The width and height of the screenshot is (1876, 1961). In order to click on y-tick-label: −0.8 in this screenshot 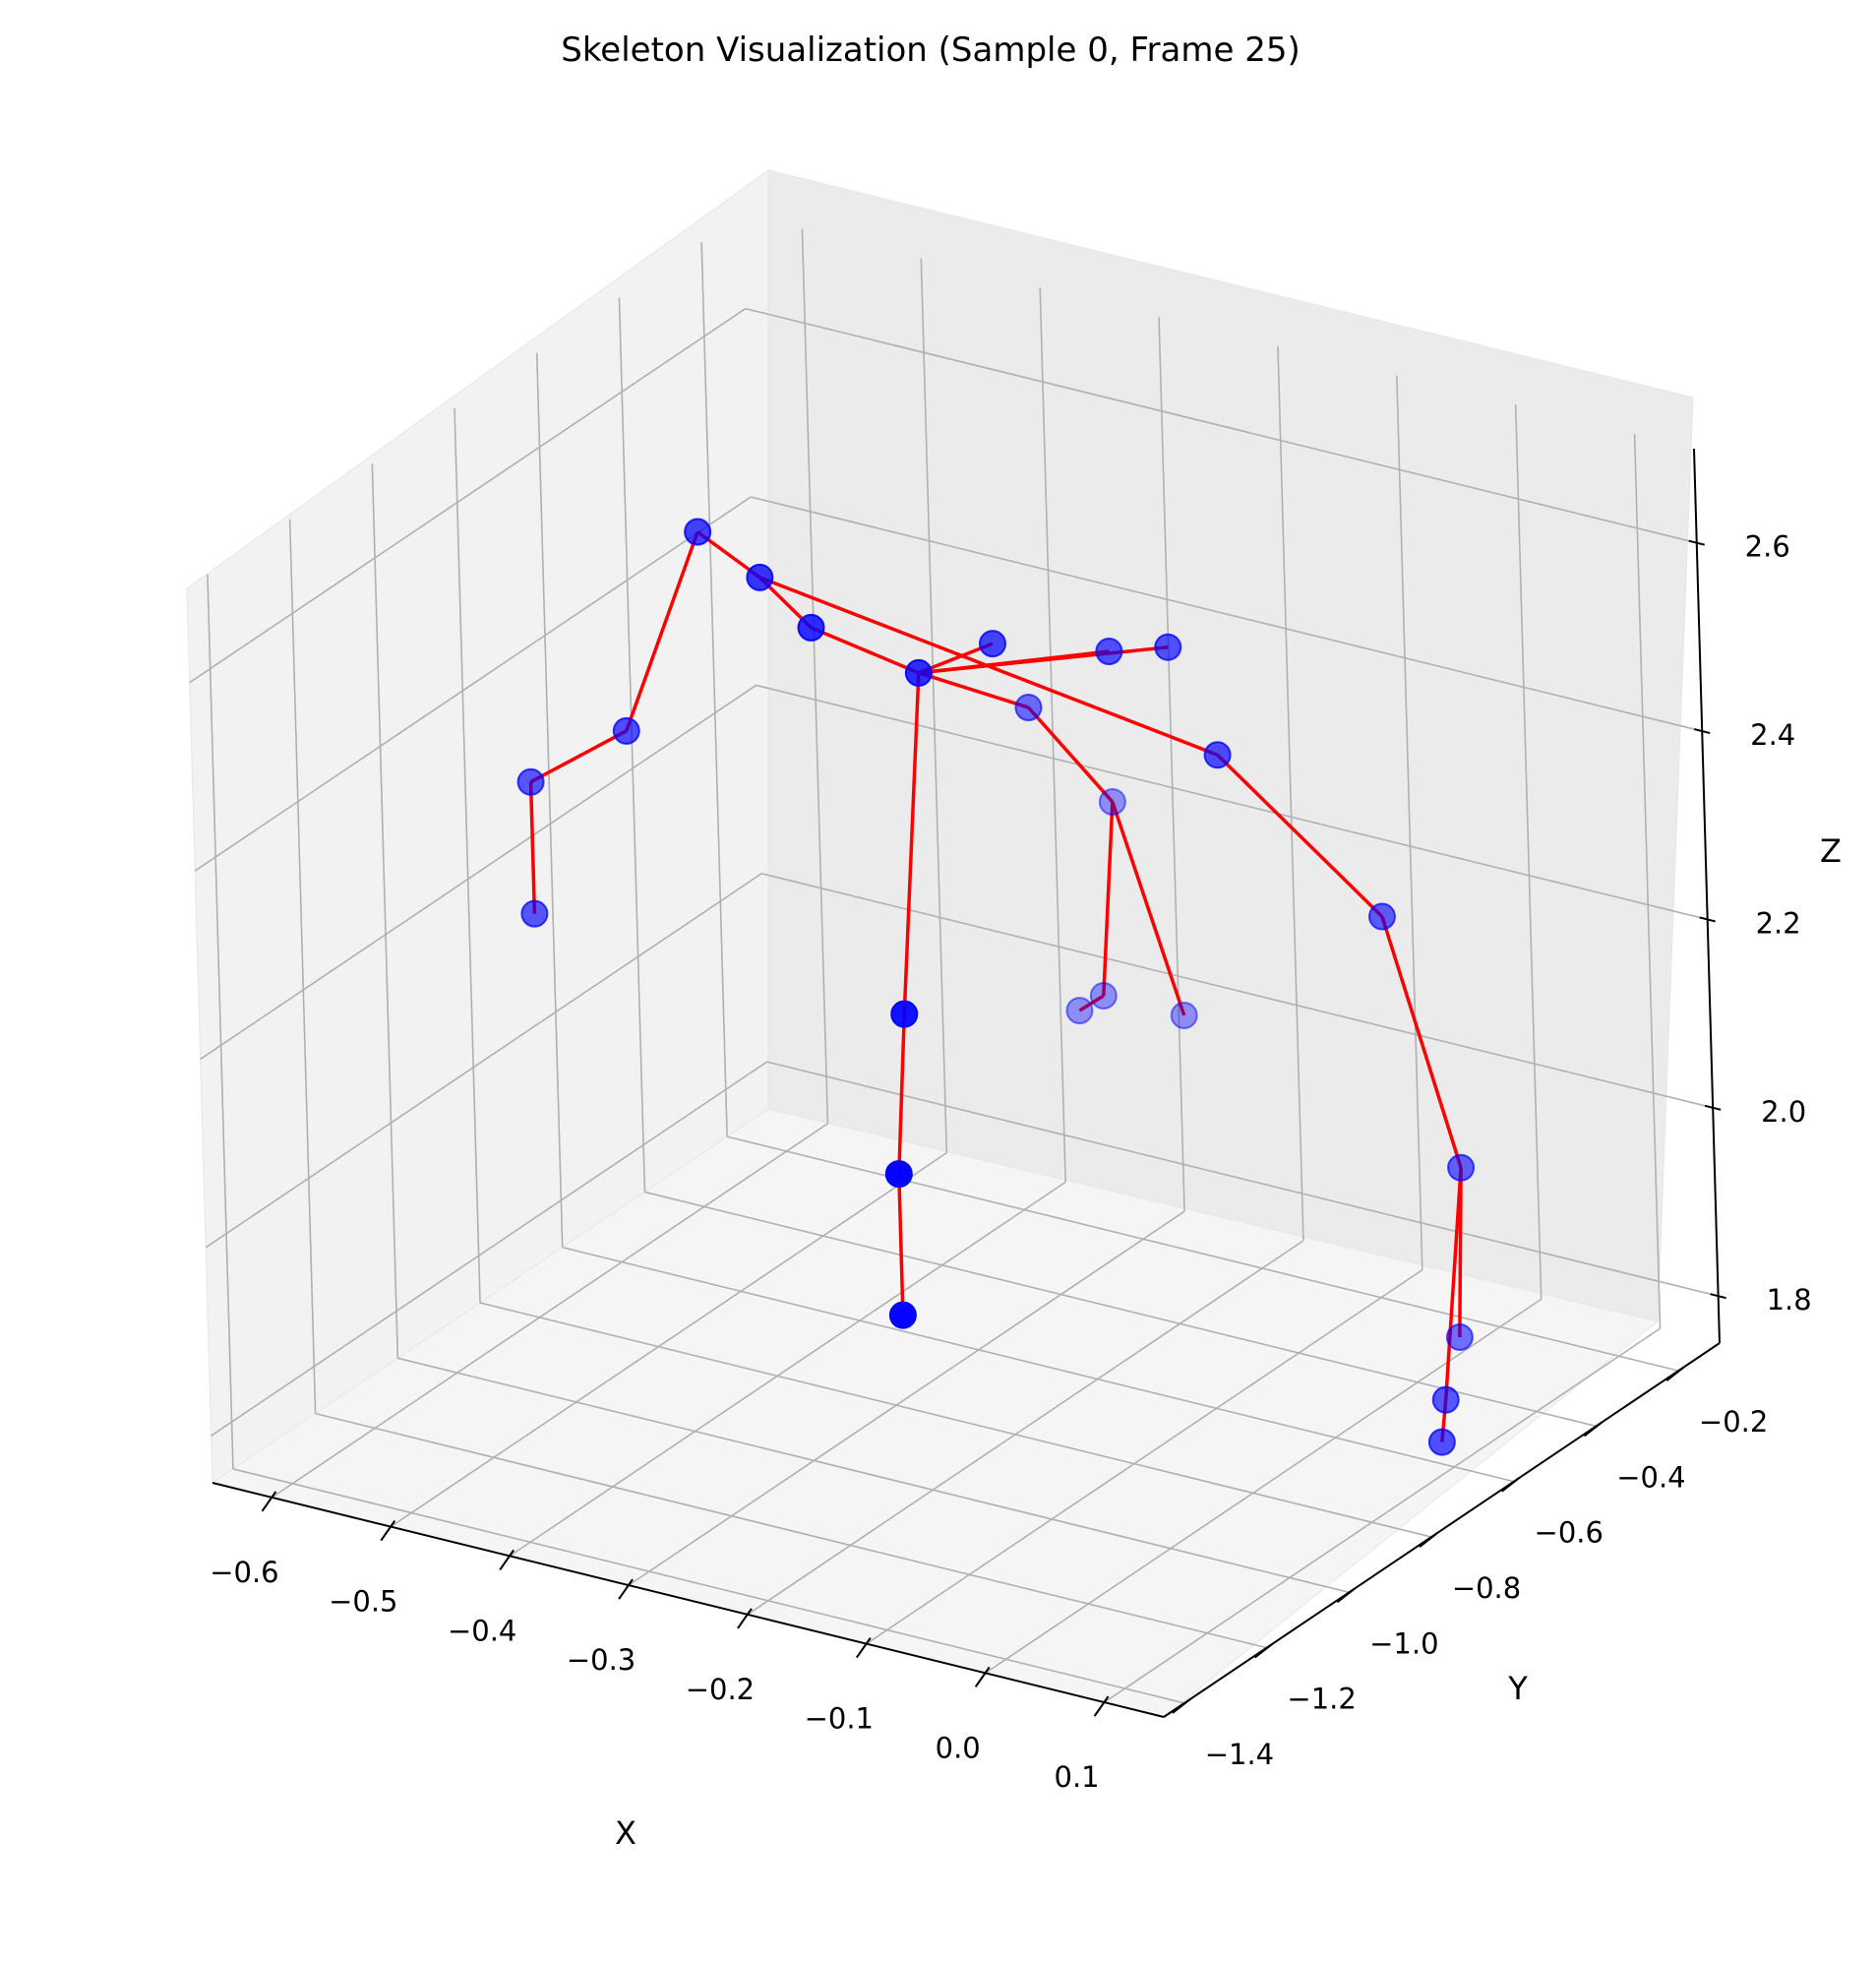, I will do `click(1486, 1588)`.